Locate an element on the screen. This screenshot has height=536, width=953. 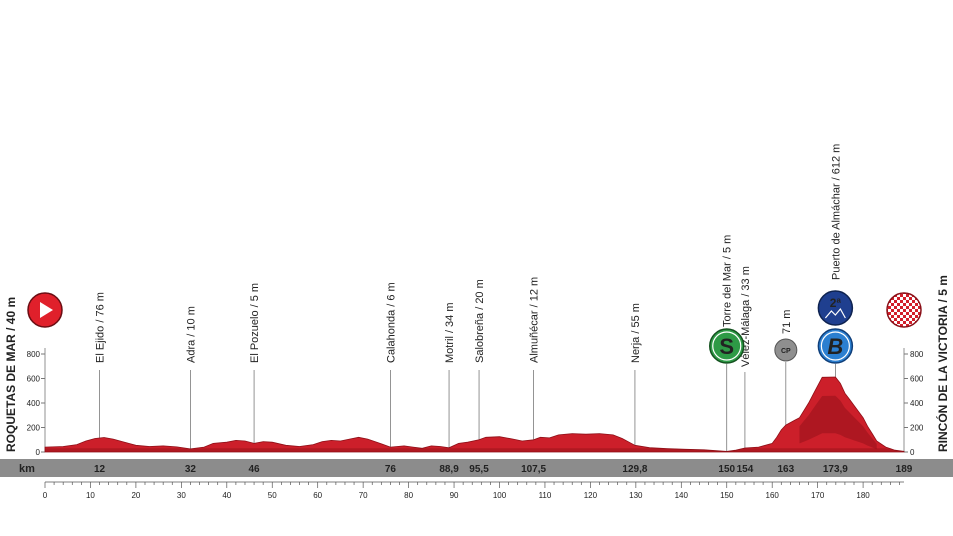
waypoint-name: El Pozuelo / 5 m is located at coordinates (255, 323).